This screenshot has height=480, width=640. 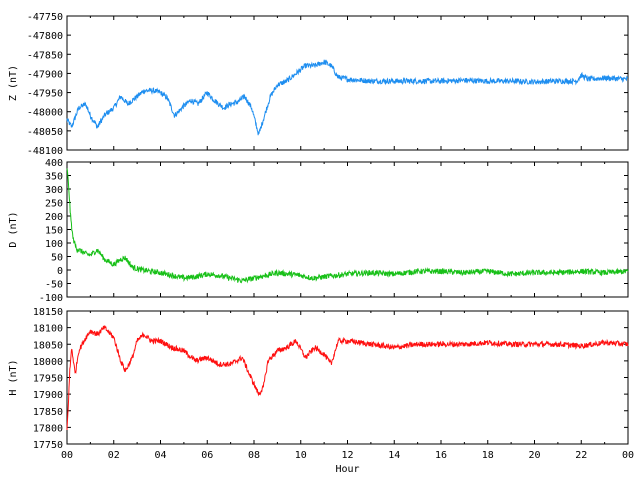 I want to click on x-tick-label: 06, so click(x=207, y=455).